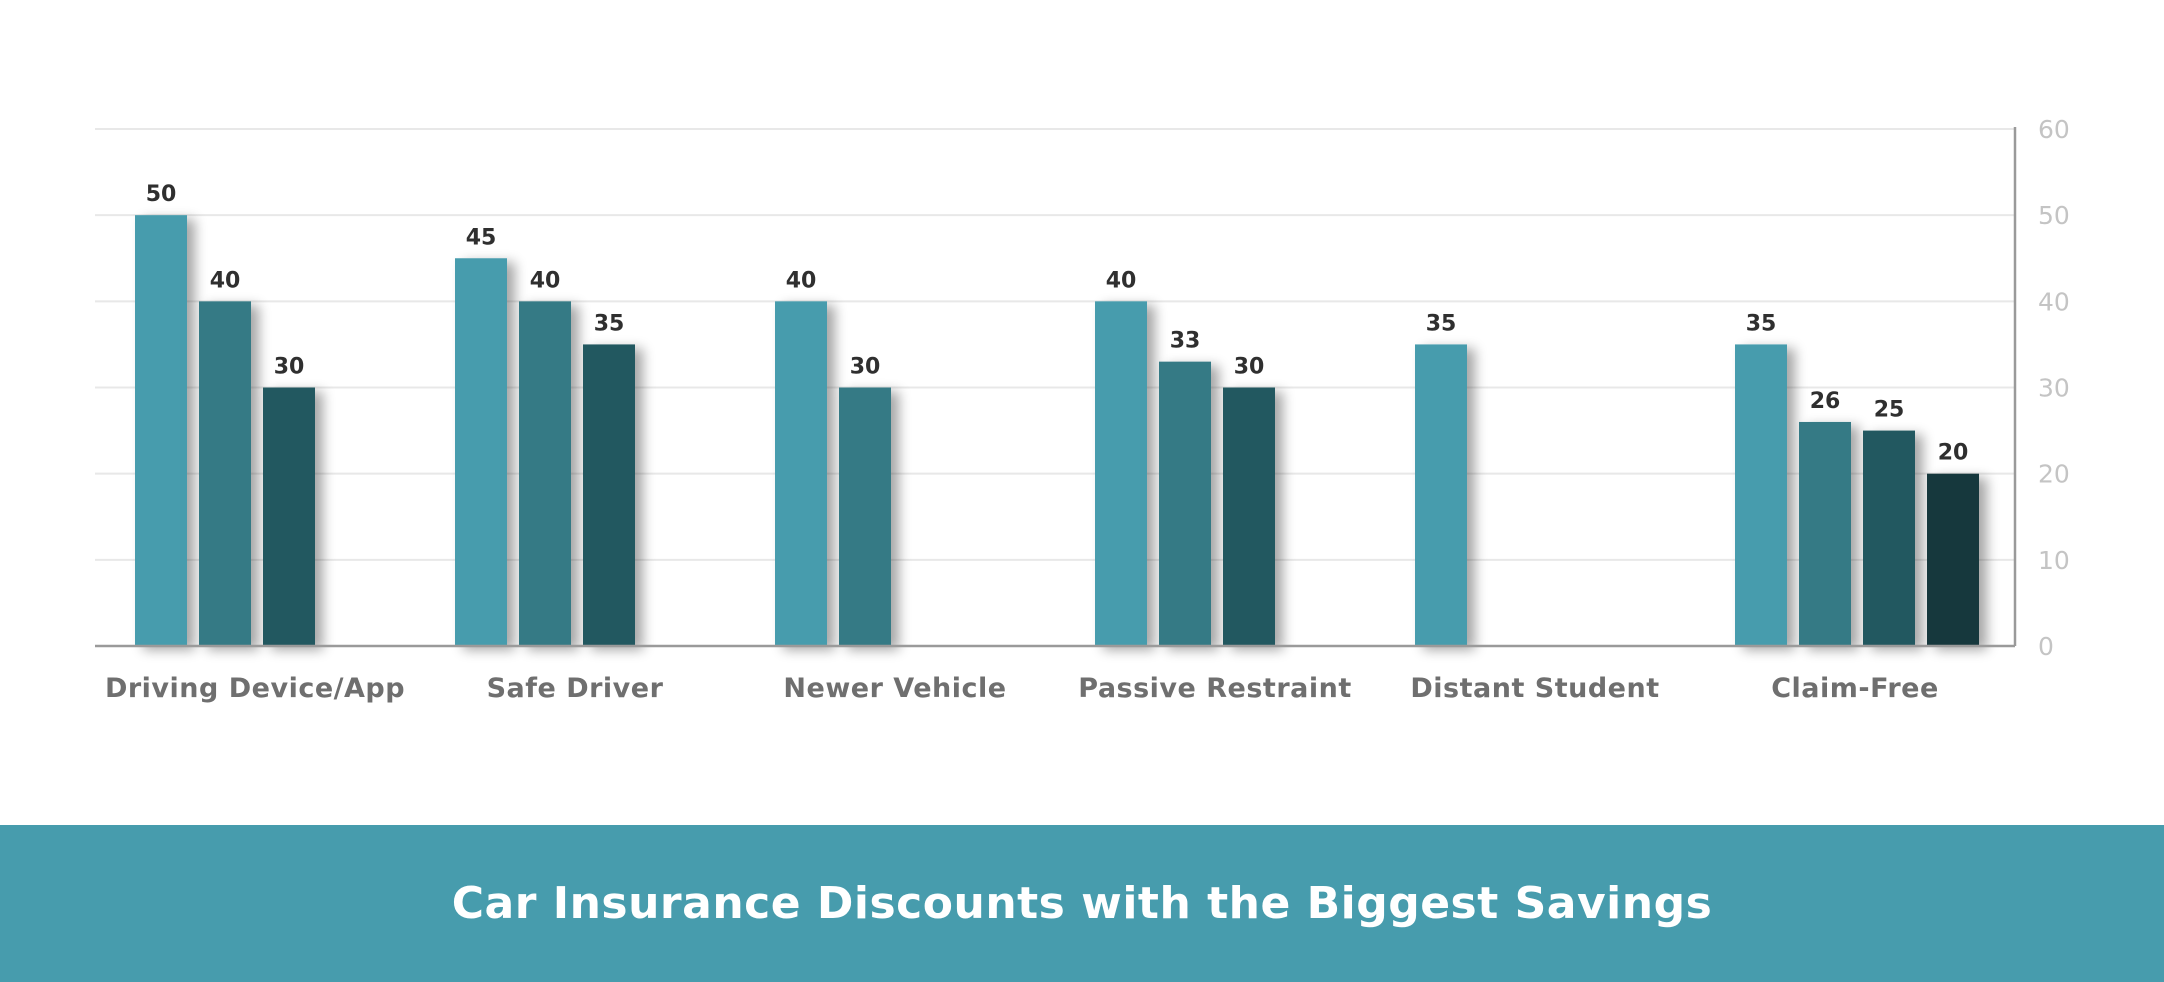  I want to click on x-tick-label: Driving Device/App, so click(255, 688).